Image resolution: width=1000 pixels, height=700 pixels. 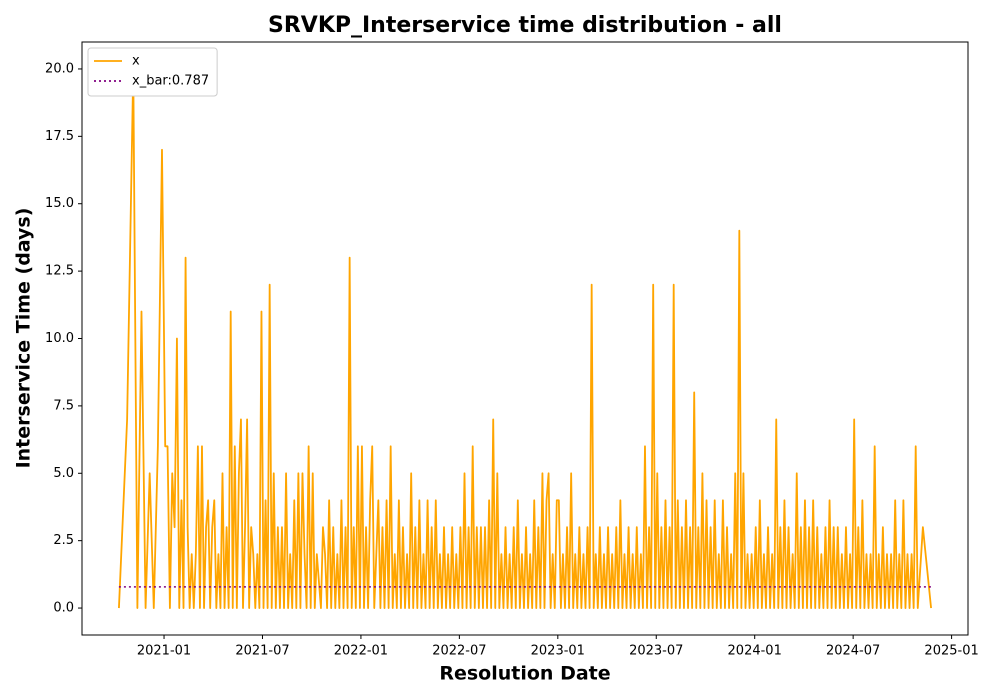 What do you see at coordinates (656, 651) in the screenshot?
I see `x-tick-label: 2023-07` at bounding box center [656, 651].